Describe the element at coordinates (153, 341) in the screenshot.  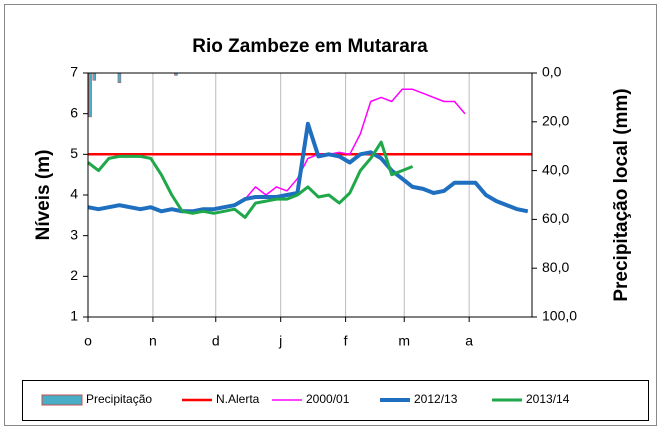
I see `x-tick-label: n` at that location.